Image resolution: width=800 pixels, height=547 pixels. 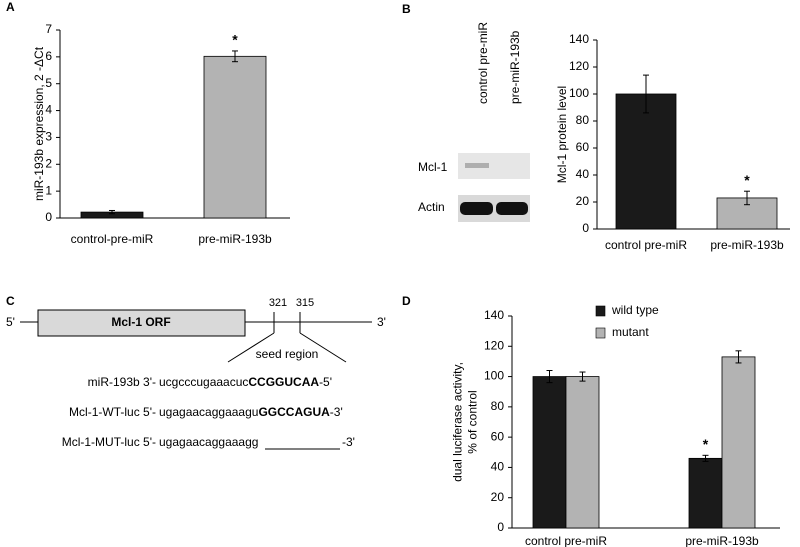 I want to click on y-tick-label: 1, so click(x=48, y=190).